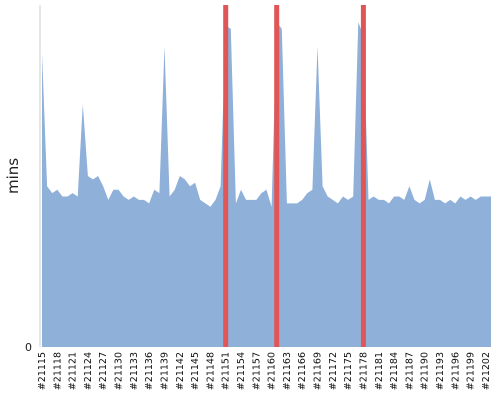 This screenshot has height=400, width=500. I want to click on x-tick-label: #21118, so click(57, 371).